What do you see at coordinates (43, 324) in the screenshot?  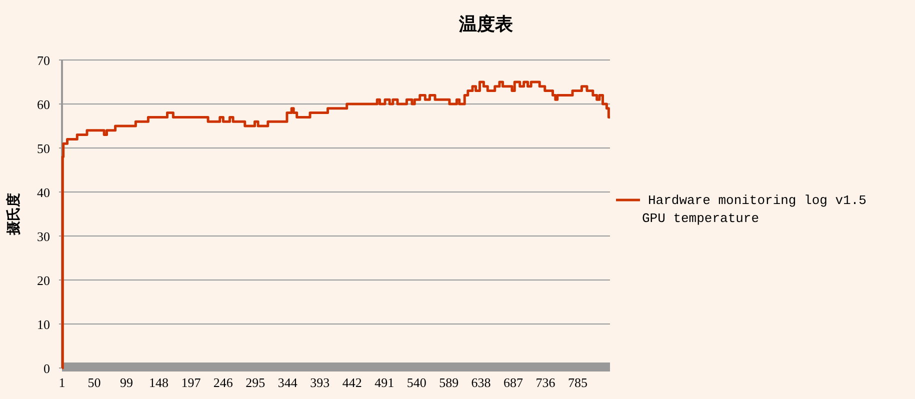 I see `y-tick-label: 10` at bounding box center [43, 324].